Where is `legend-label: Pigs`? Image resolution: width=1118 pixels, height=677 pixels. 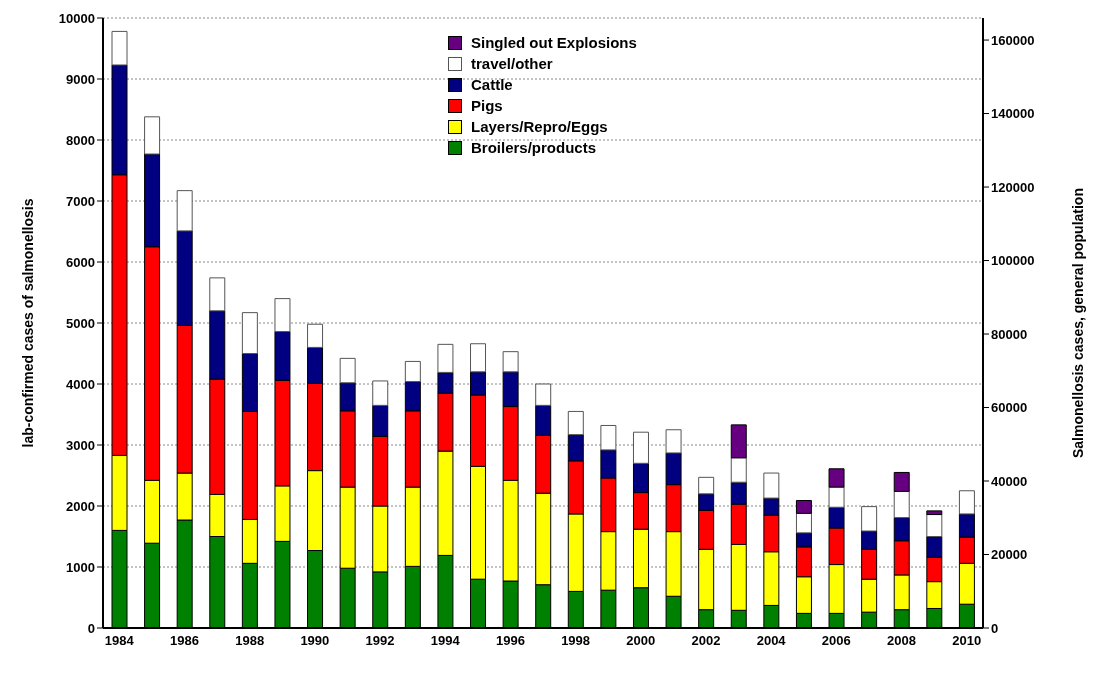
legend-label: Pigs is located at coordinates (487, 106).